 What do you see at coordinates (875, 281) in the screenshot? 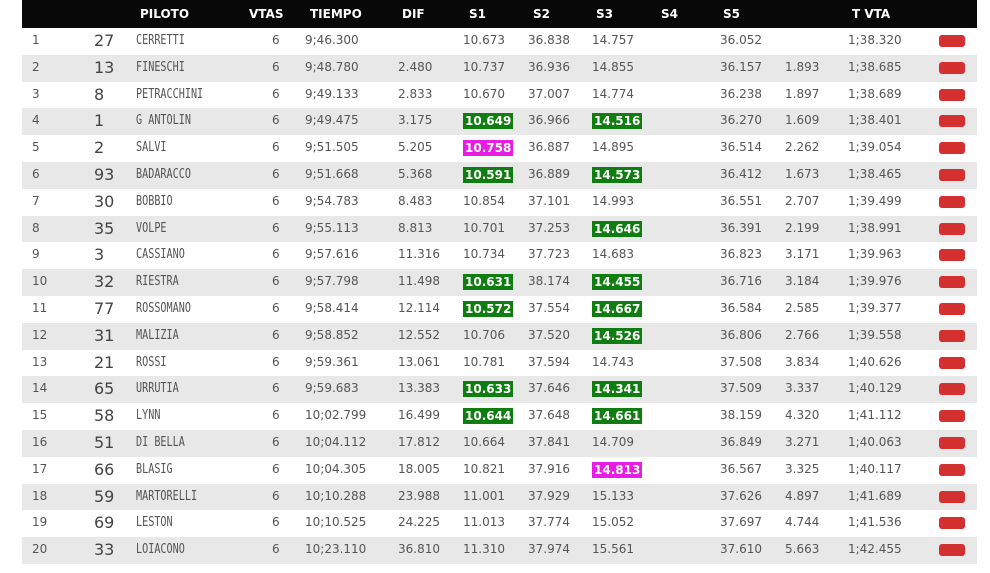
I see `best-lap-cell: 1;39.976` at bounding box center [875, 281].